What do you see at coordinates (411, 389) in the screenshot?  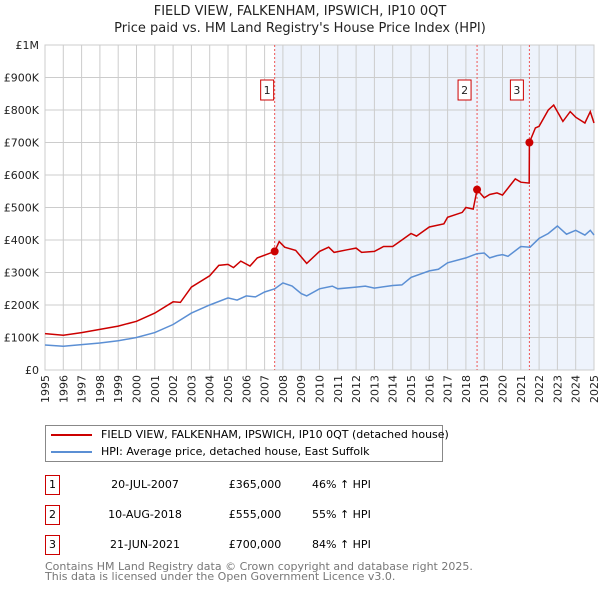 I see `x-tick-label: 2015` at bounding box center [411, 389].